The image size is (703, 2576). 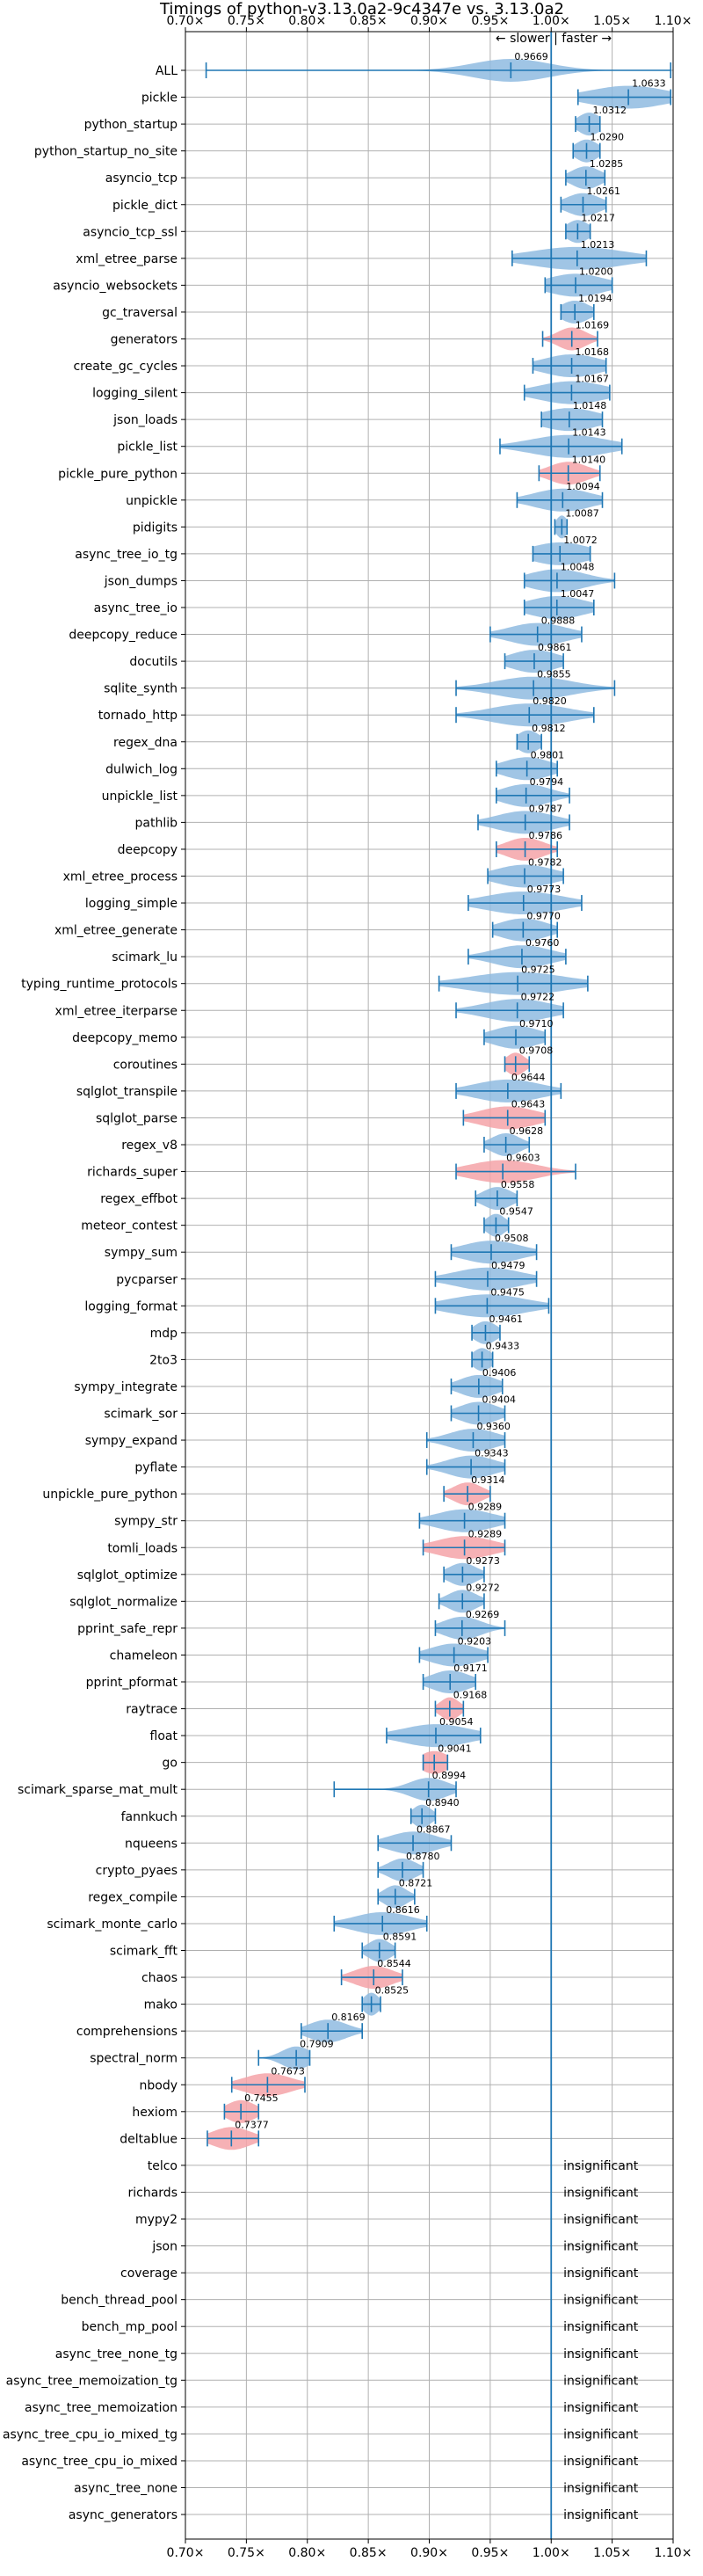 I want to click on benchmark-label: generators, so click(x=145, y=340).